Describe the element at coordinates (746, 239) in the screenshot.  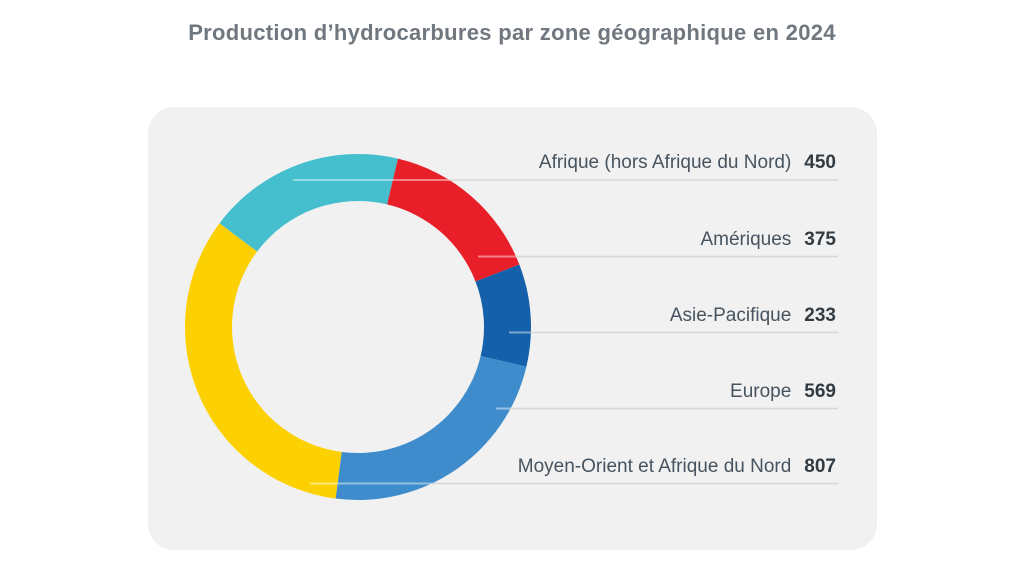
I see `legend-label: Amériques` at that location.